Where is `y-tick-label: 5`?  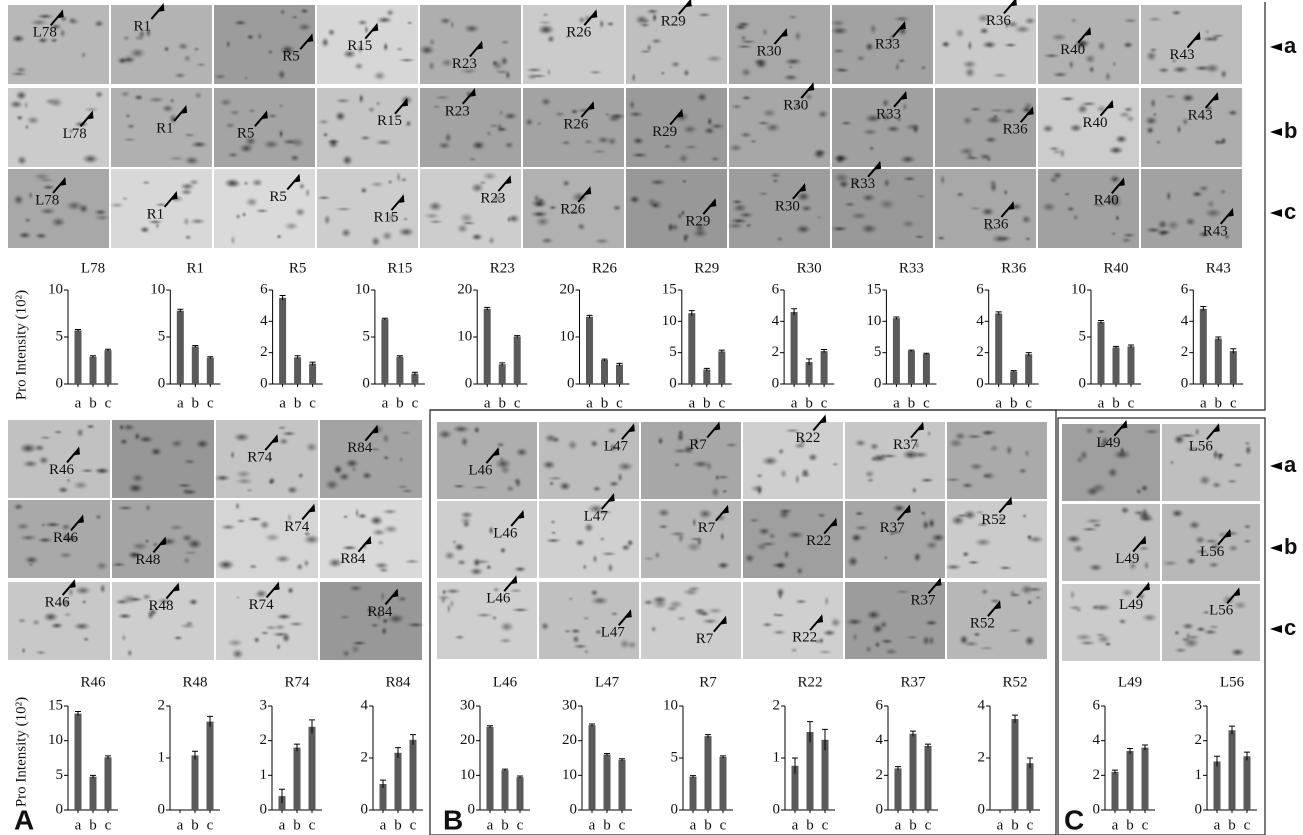 y-tick-label: 5 is located at coordinates (60, 336).